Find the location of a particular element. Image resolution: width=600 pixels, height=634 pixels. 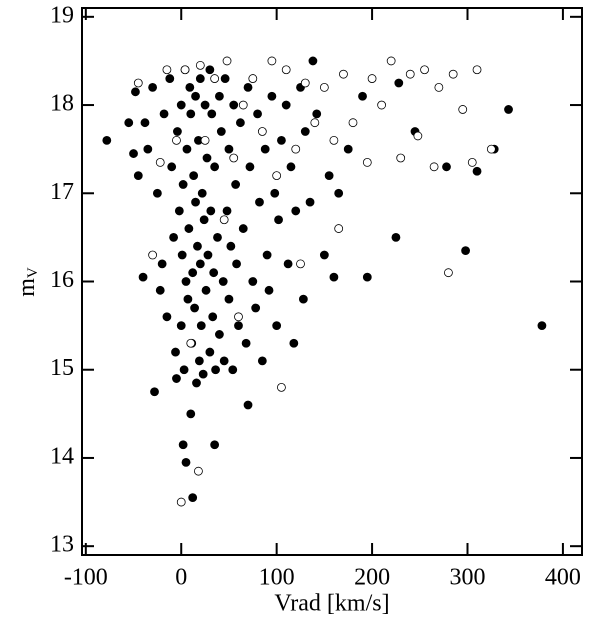

x-tick-label: 0 is located at coordinates (181, 578).